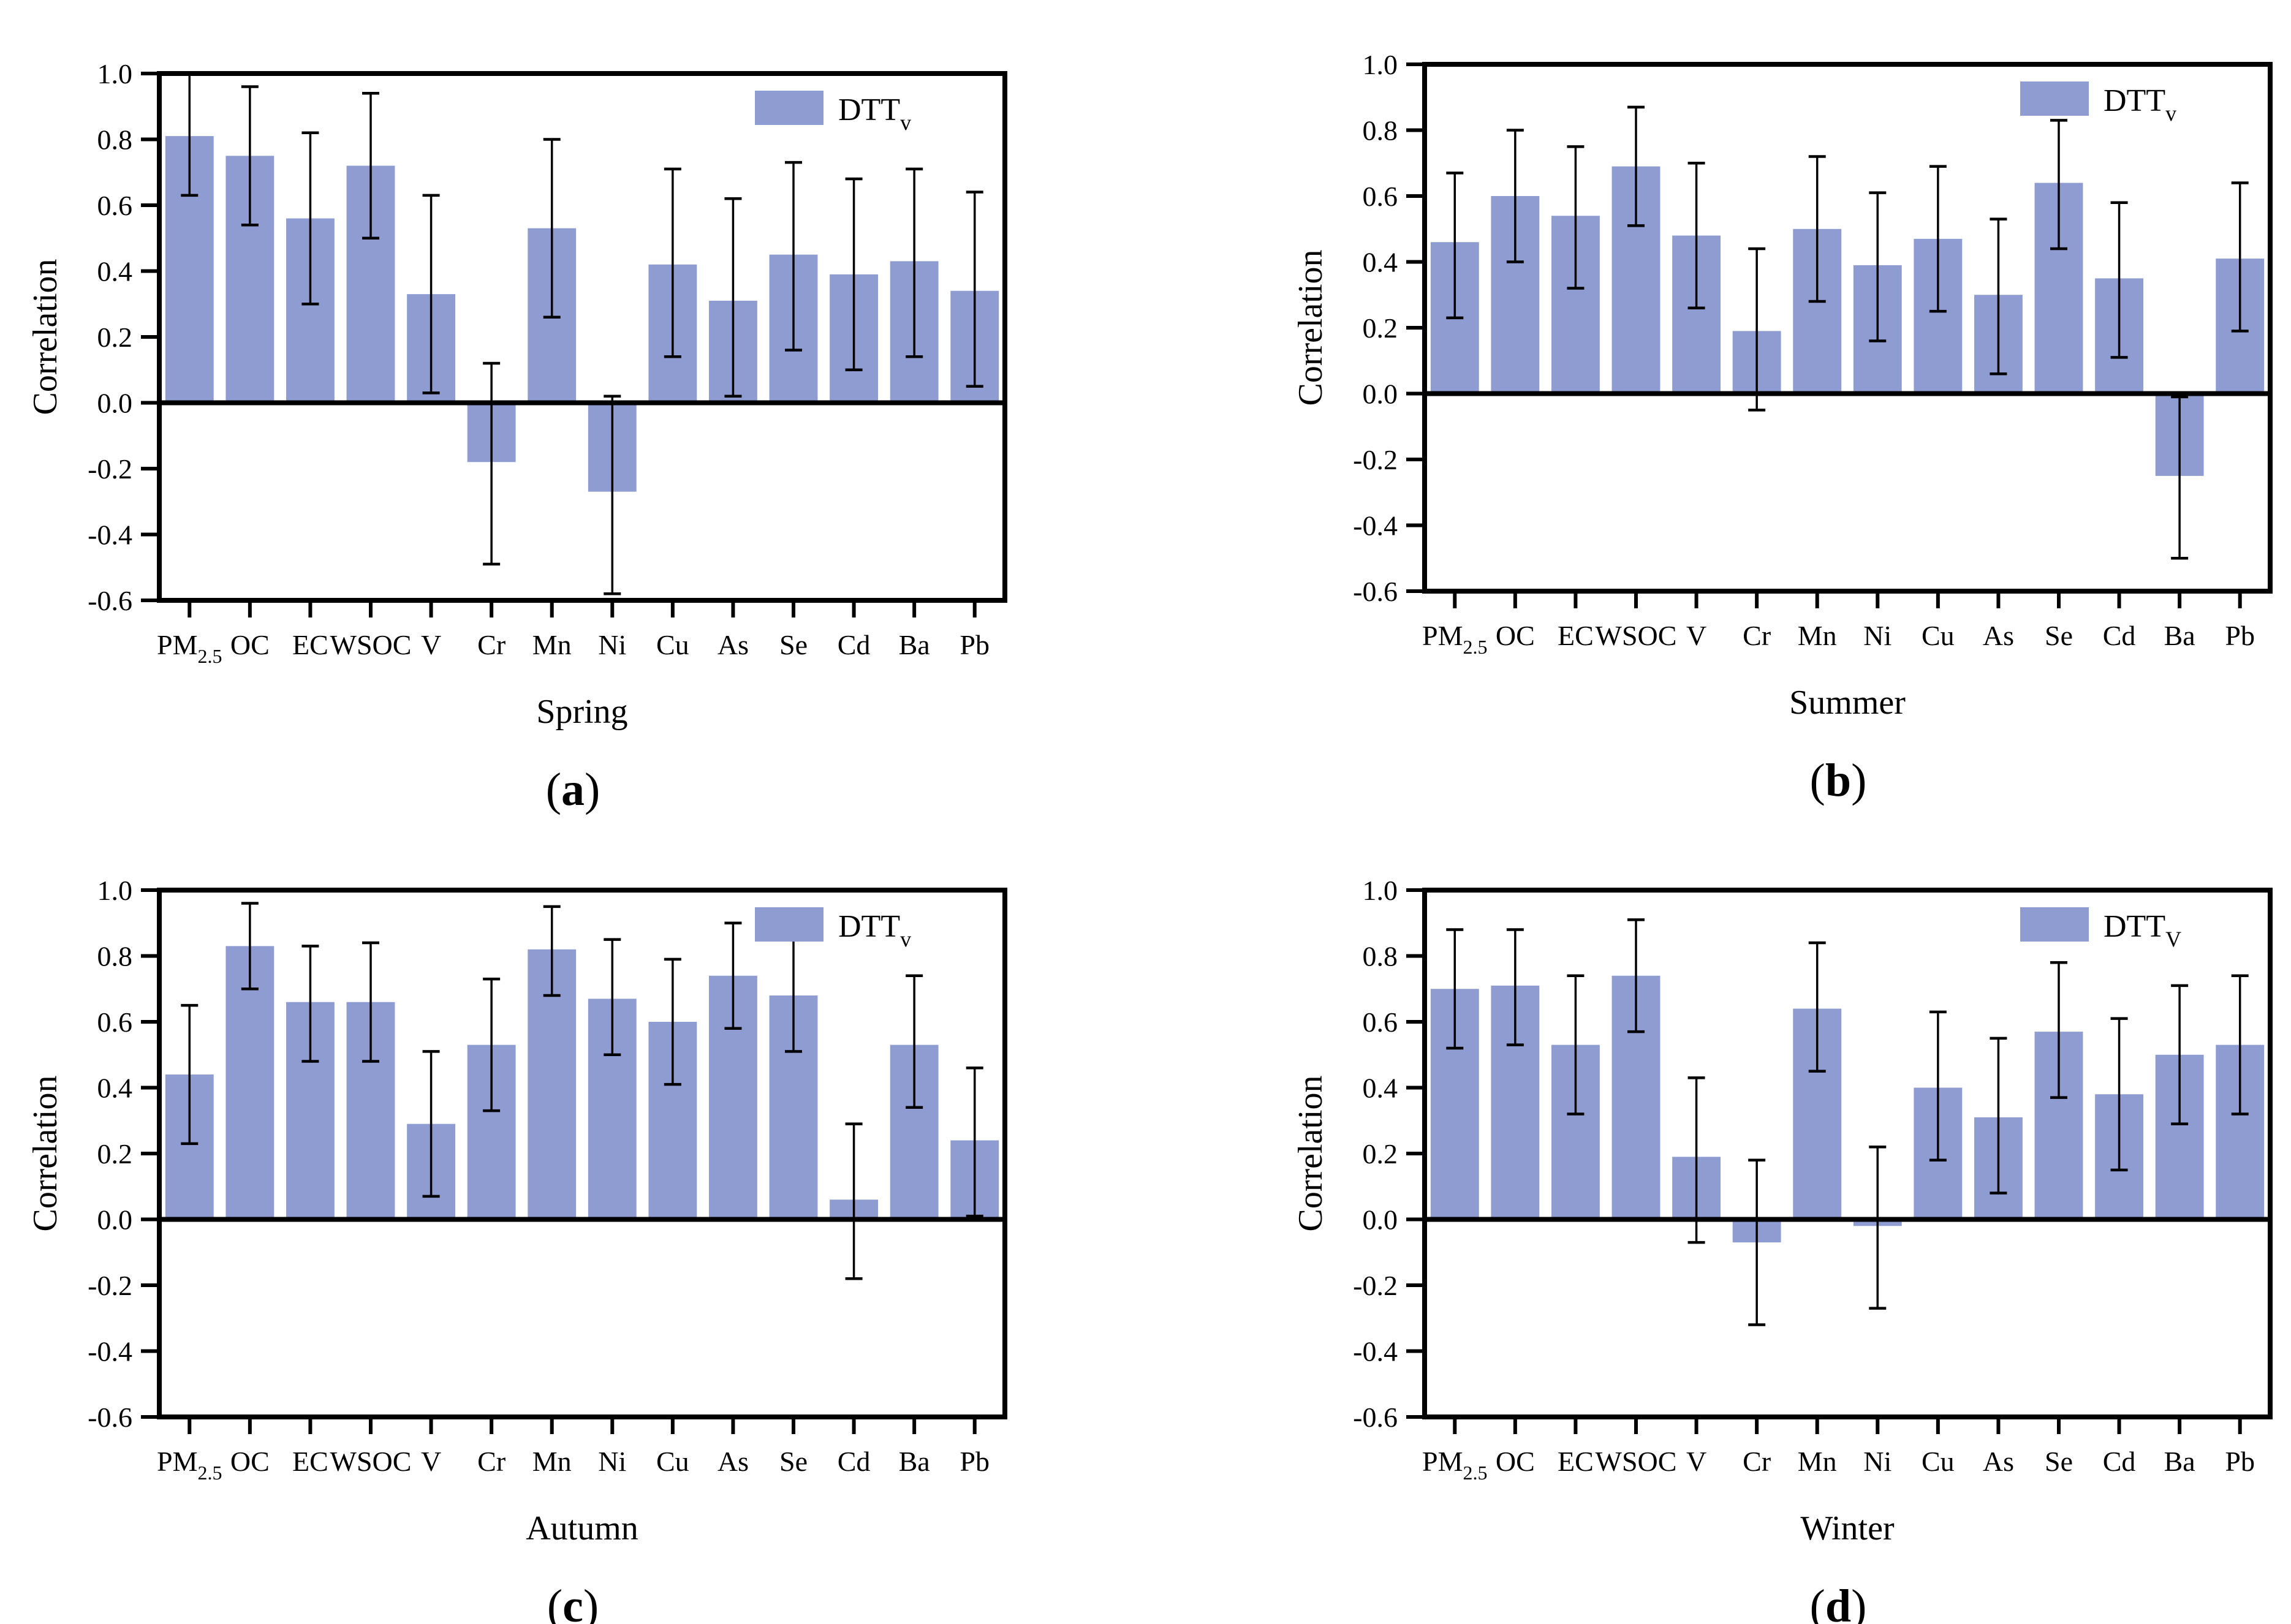  Describe the element at coordinates (2142, 930) in the screenshot. I see `legend-label: DTTV` at that location.